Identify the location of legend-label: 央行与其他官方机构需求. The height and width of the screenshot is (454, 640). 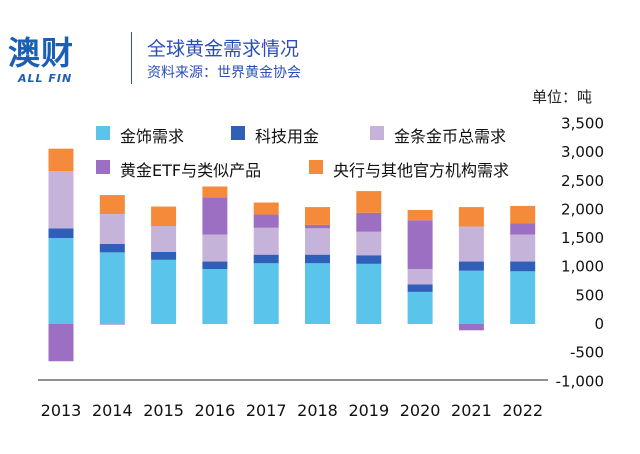
(421, 170).